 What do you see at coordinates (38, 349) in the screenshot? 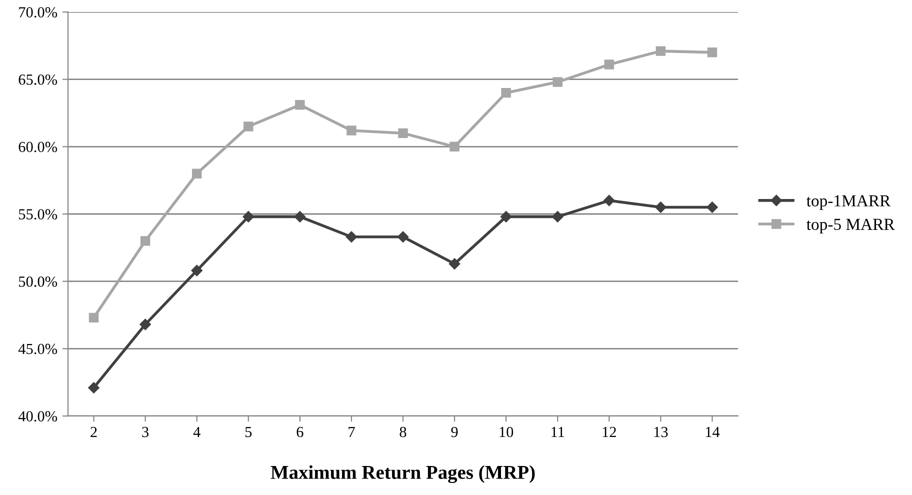
I see `y-tick-label: 45.0%` at bounding box center [38, 349].